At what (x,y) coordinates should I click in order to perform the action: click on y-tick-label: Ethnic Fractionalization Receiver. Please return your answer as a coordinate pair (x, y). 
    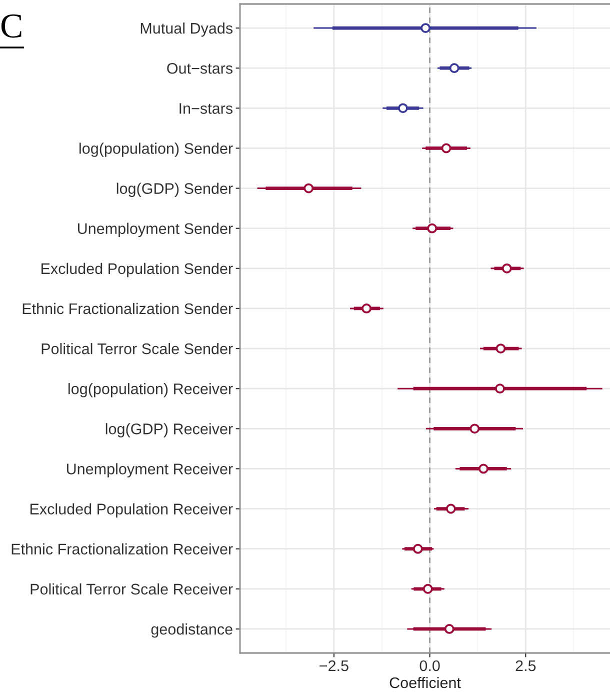
    Looking at the image, I should click on (122, 549).